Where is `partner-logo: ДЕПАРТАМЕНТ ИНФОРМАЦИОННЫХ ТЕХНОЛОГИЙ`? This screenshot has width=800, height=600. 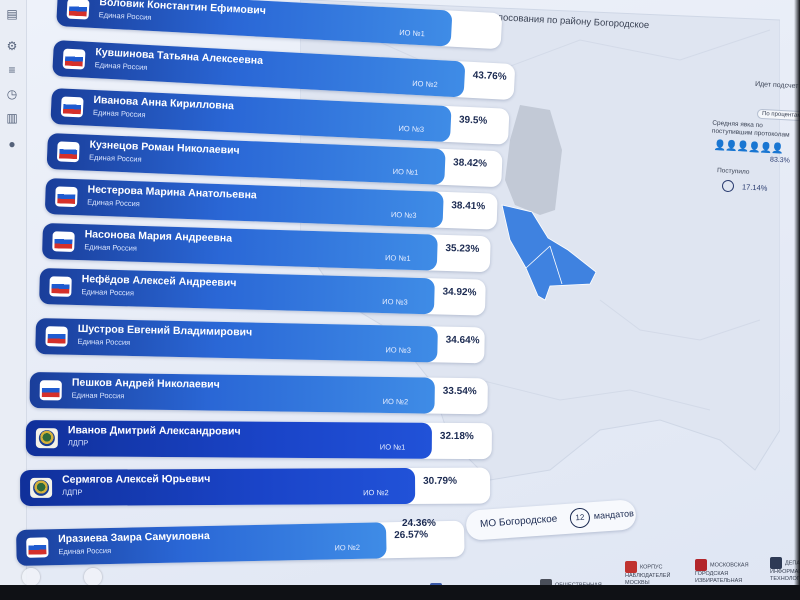 partner-logo: ДЕПАРТАМЕНТ ИНФОРМАЦИОННЫХ ТЕХНОЛОГИЙ is located at coordinates (785, 570).